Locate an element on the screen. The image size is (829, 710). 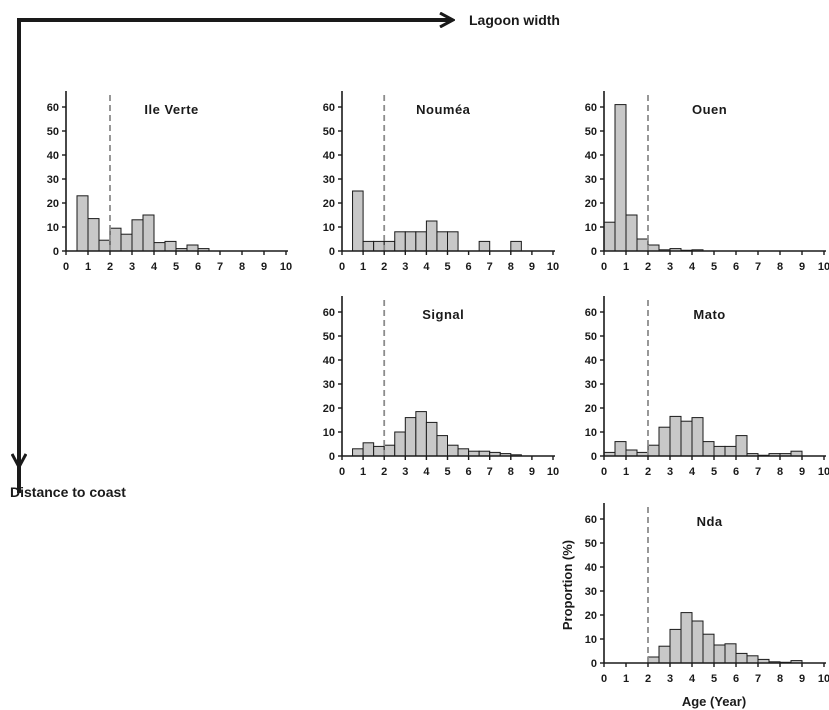
panel-ouen-y-tick-label: 60 is located at coordinates (591, 108).